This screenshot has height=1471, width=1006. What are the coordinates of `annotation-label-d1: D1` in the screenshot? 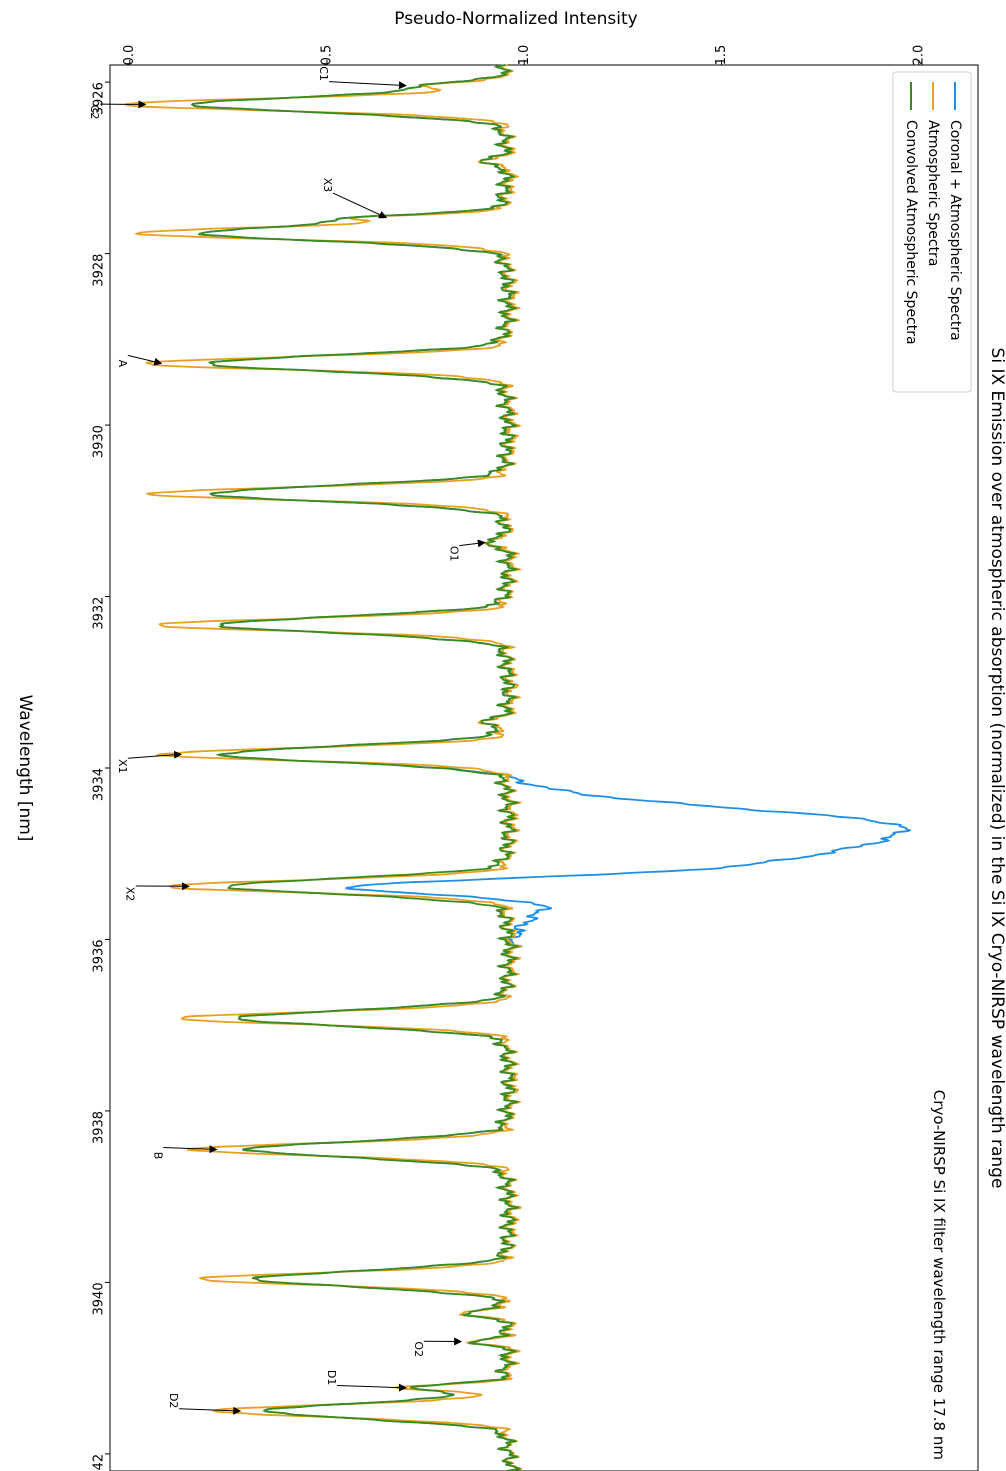 It's located at (331, 1377).